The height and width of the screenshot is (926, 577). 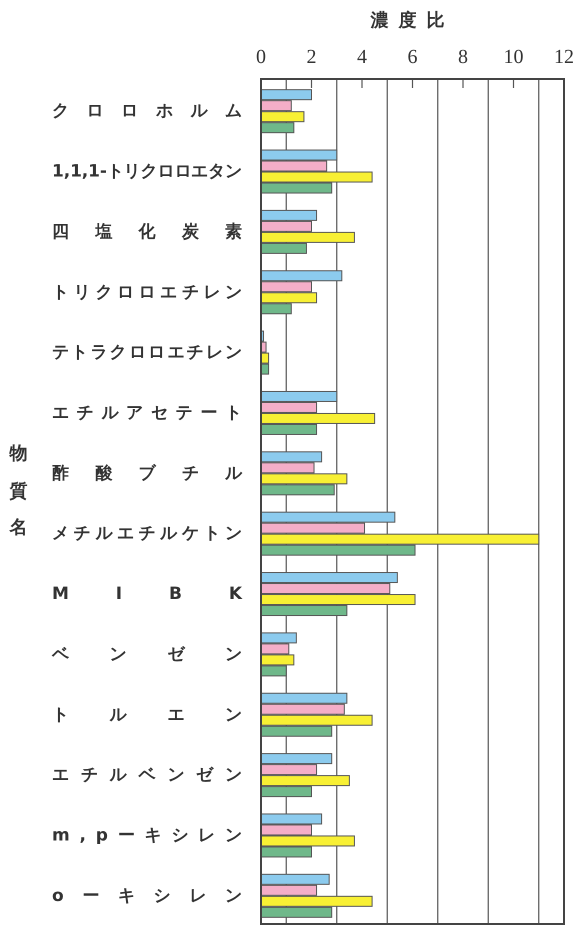 What do you see at coordinates (147, 232) in the screenshot?
I see `y-tick-label: 四塩化炭素` at bounding box center [147, 232].